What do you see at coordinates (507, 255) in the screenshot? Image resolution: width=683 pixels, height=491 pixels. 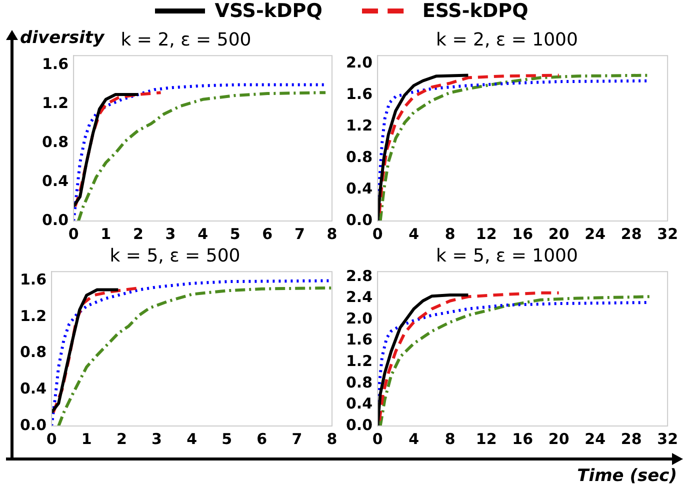 I see `chart-title: k = 5, ε = 1000` at bounding box center [507, 255].